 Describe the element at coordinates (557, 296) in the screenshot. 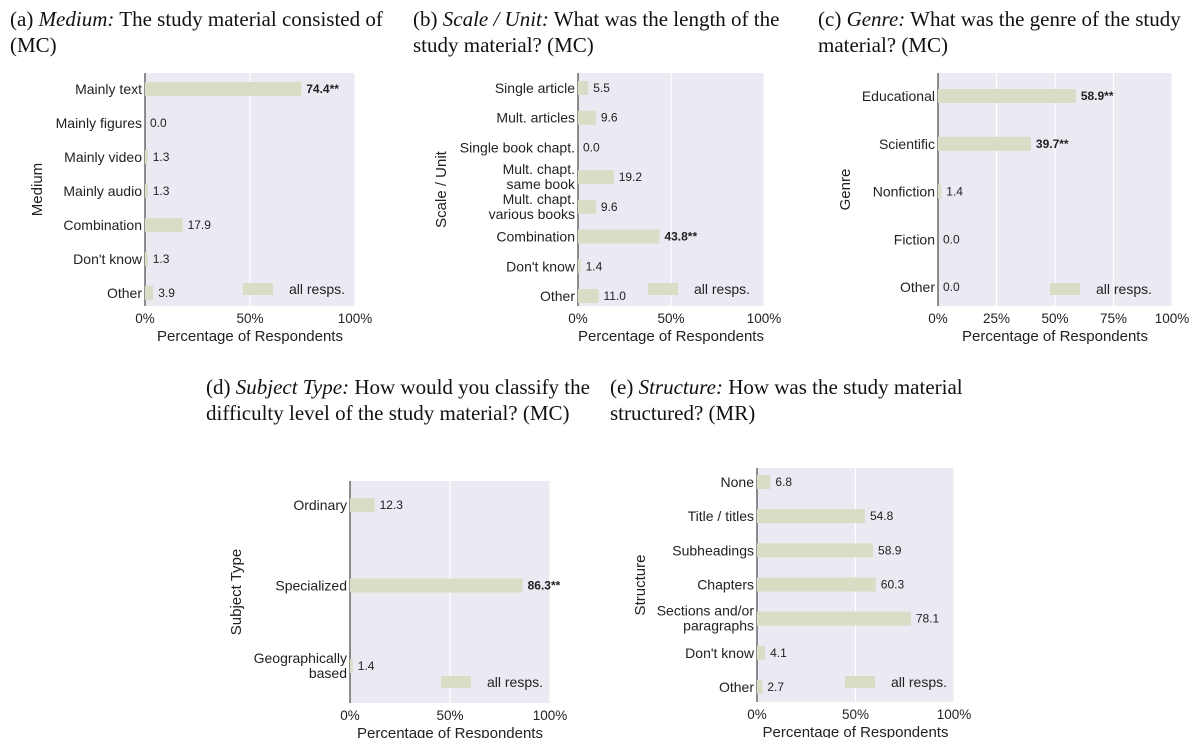

I see `category-label-b-7: Other` at that location.